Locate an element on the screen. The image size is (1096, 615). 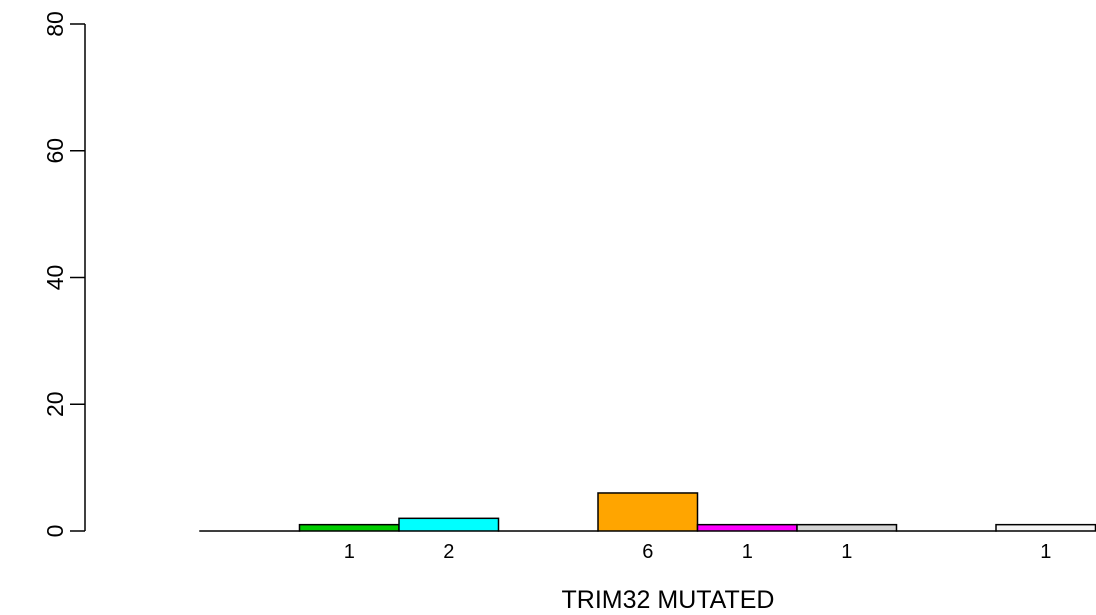
y-tick-label: 60 is located at coordinates (55, 151).